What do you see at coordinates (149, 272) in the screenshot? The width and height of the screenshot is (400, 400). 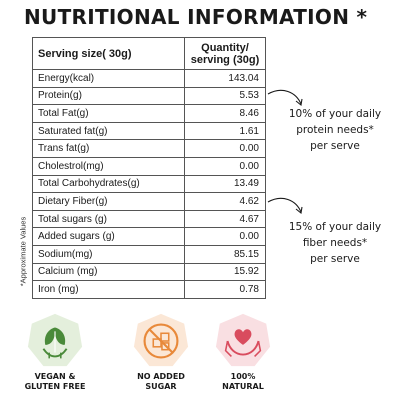 I see `table-row: Calcium (mg) 15.92` at bounding box center [149, 272].